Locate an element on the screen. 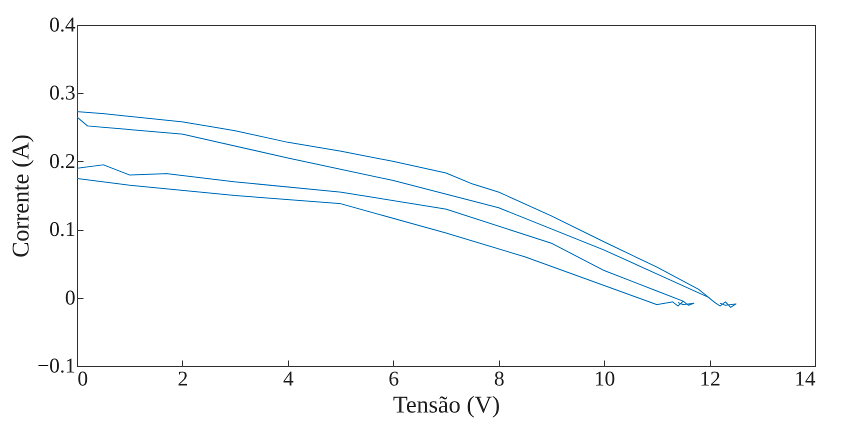 Image resolution: width=857 pixels, height=441 pixels. x-tick-label: 12 is located at coordinates (710, 378).